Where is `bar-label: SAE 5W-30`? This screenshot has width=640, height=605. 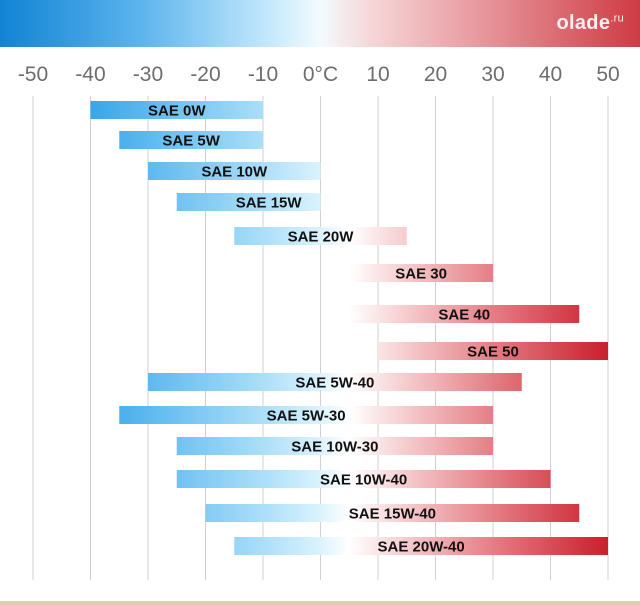 bar-label: SAE 5W-30 is located at coordinates (306, 416).